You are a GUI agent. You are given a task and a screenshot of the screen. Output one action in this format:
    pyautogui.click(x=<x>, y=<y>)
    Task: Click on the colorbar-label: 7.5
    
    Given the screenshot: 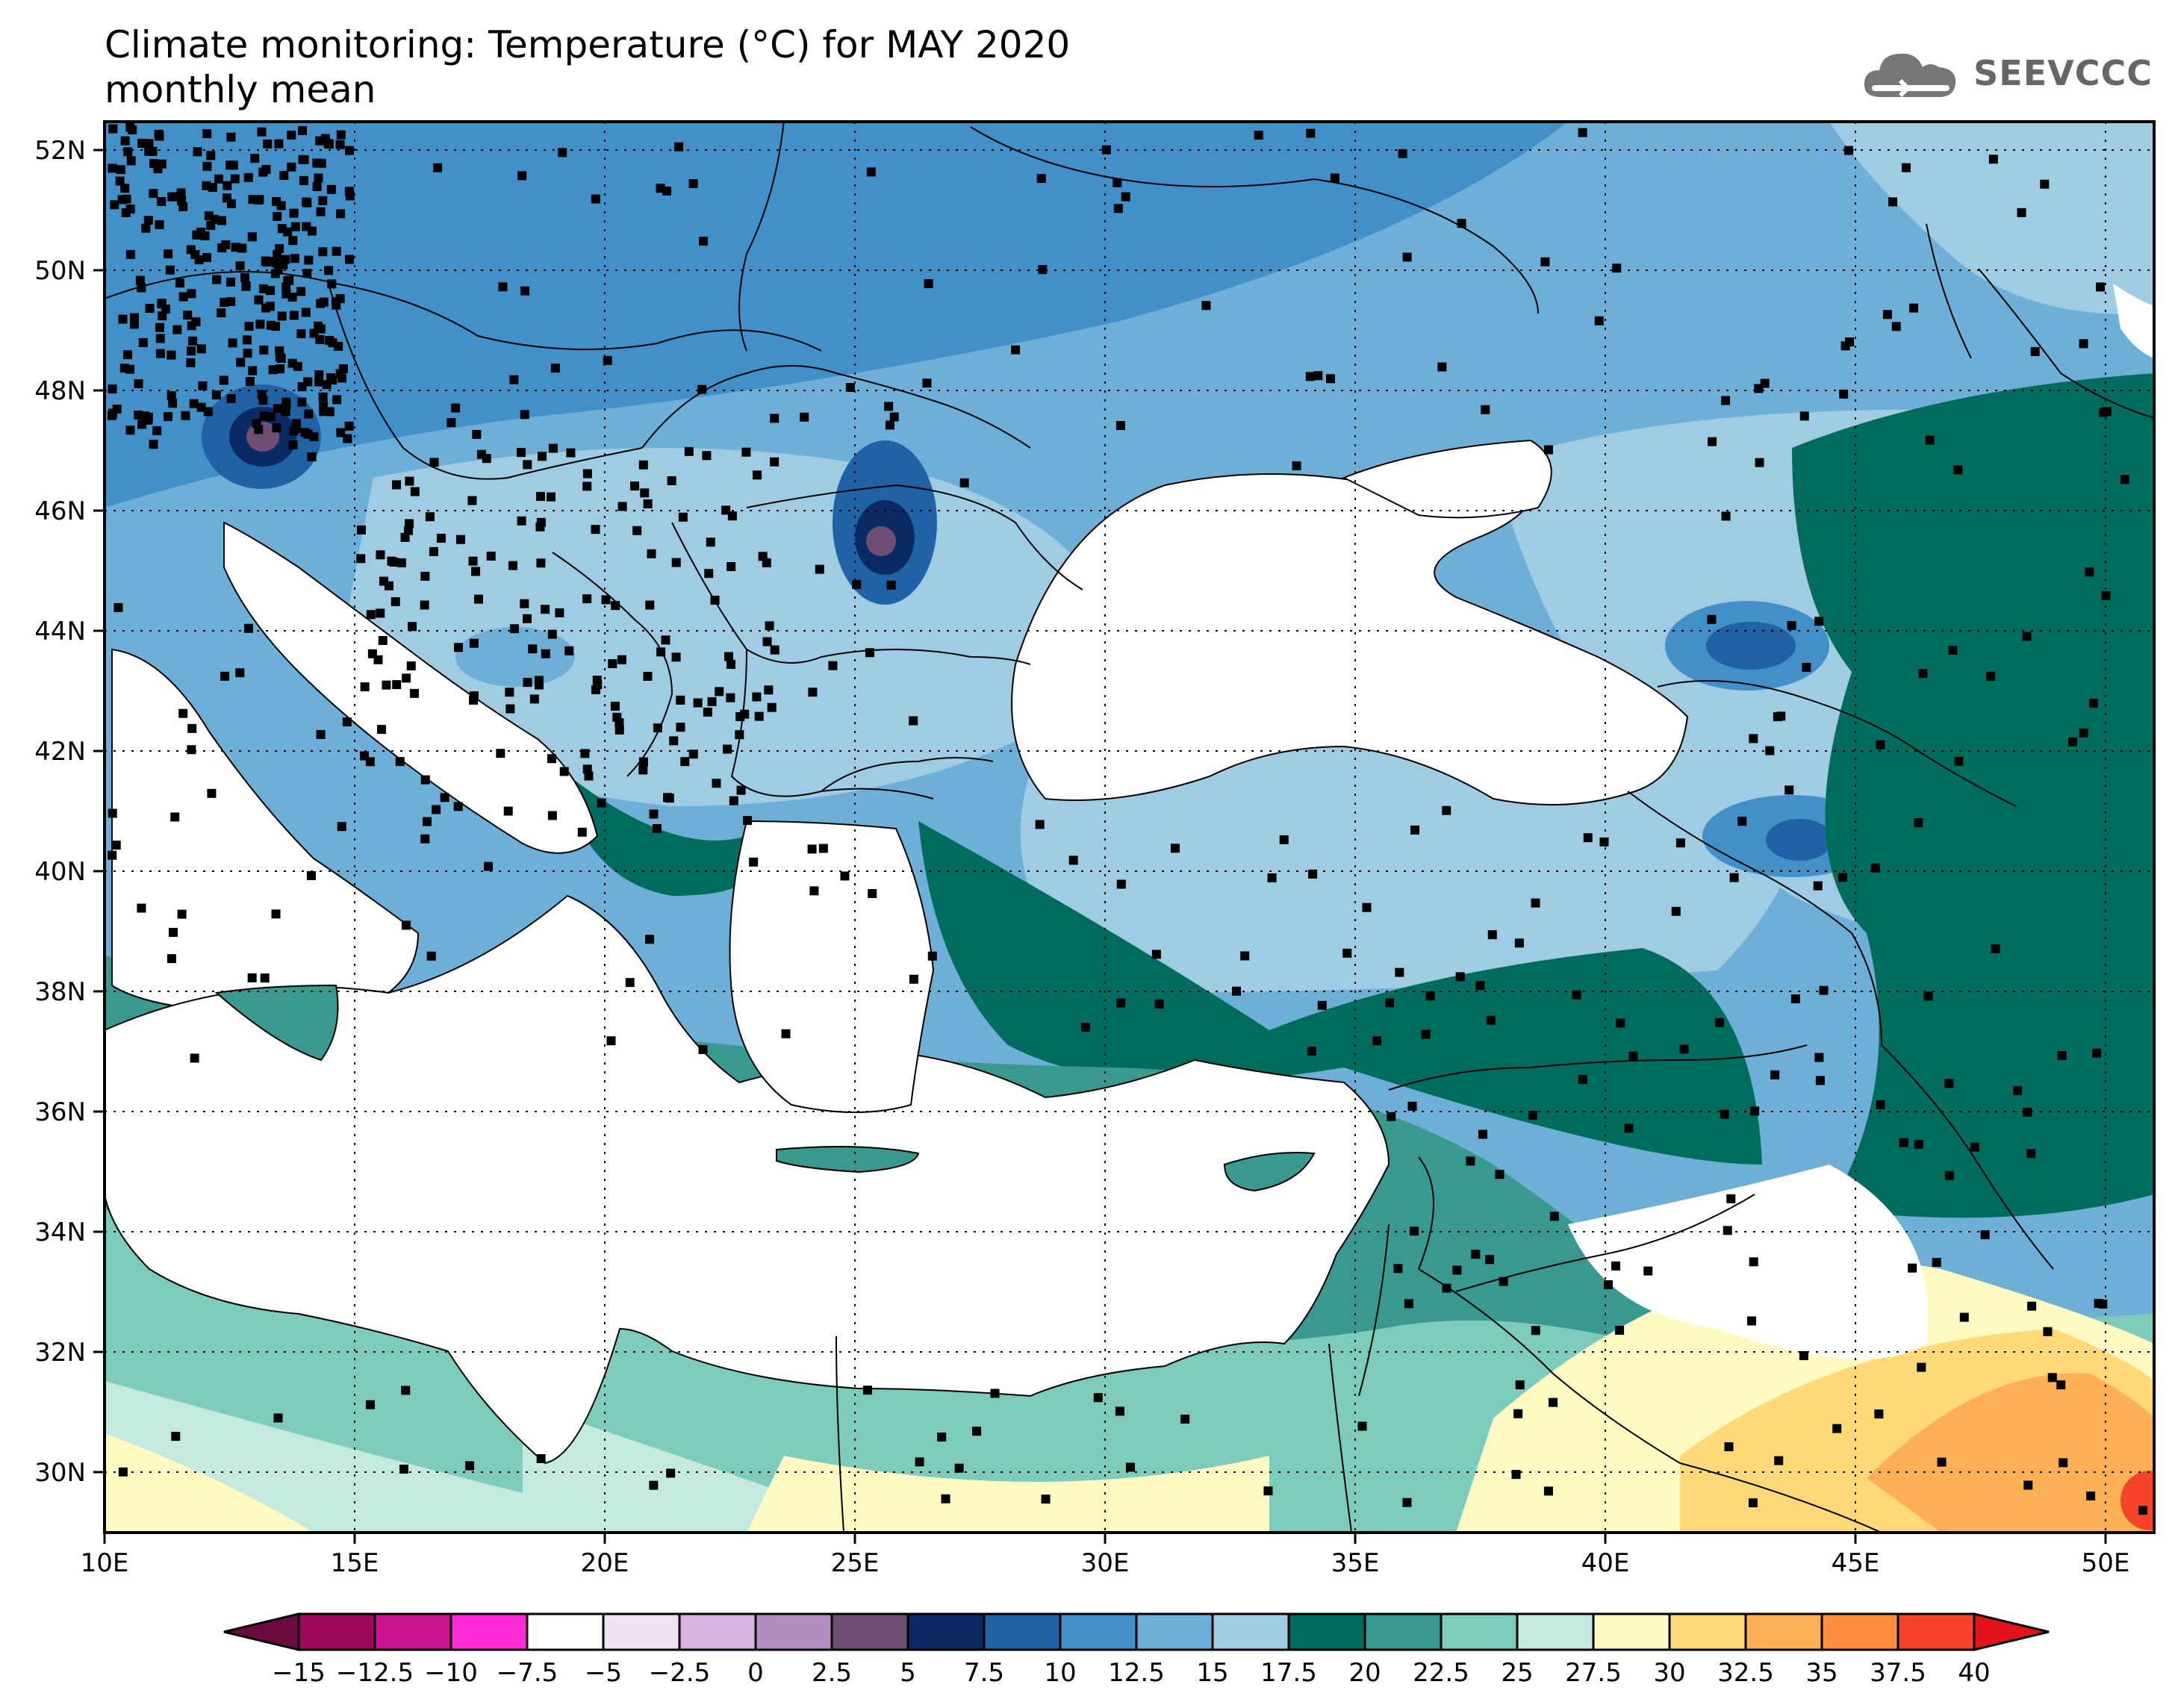 What is the action you would take?
    pyautogui.click(x=984, y=1673)
    